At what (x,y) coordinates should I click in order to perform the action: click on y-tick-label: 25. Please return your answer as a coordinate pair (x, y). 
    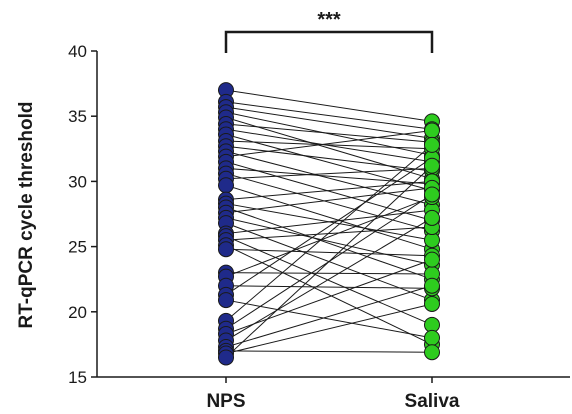
    Looking at the image, I should click on (77, 247).